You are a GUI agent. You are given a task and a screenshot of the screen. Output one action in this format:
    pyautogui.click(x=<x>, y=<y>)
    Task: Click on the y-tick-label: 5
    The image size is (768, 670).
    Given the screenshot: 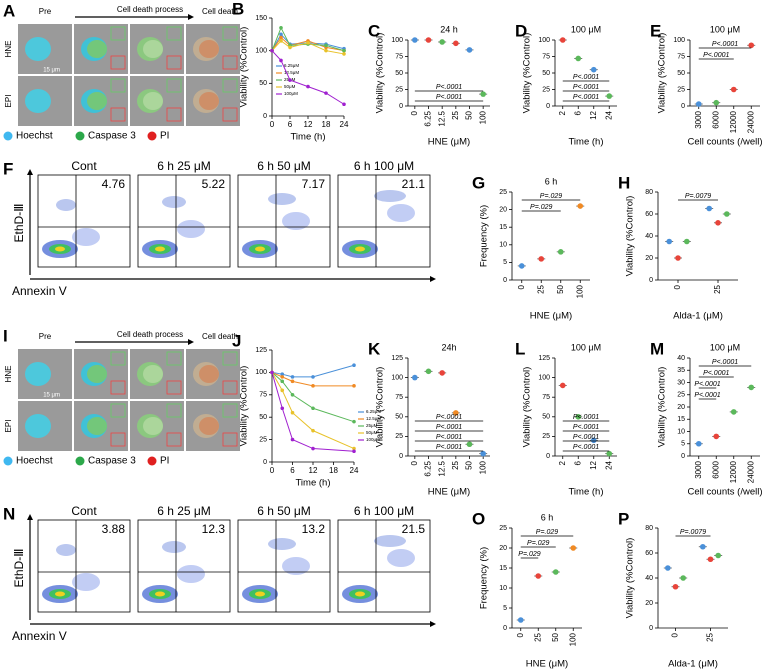 What is the action you would take?
    pyautogui.click(x=505, y=608)
    